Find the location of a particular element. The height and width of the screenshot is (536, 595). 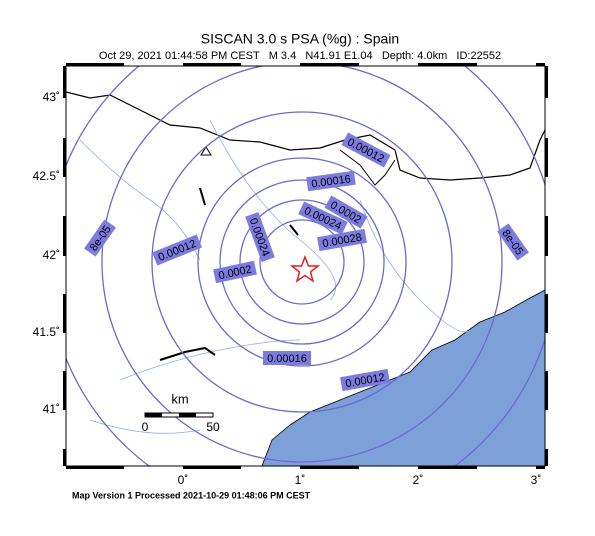

epicenter is located at coordinates (305, 268).